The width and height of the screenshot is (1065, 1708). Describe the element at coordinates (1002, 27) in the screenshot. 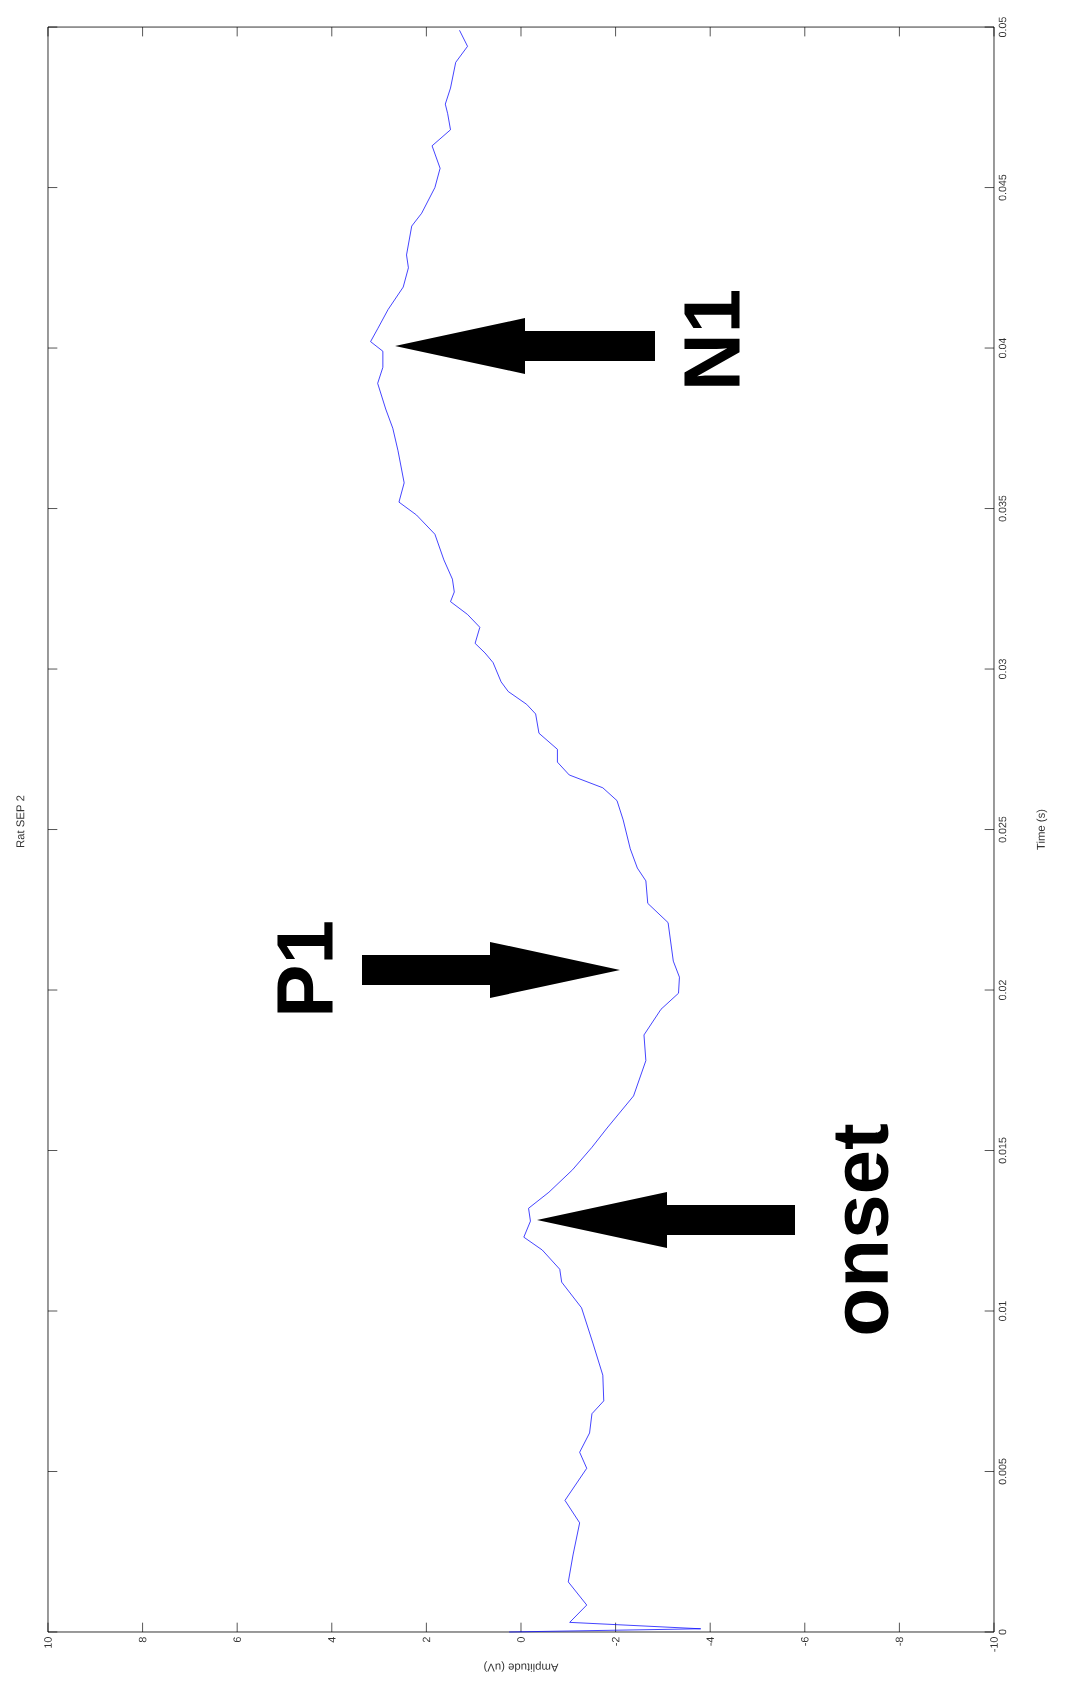

I see `y-tick-label: 0.05` at that location.